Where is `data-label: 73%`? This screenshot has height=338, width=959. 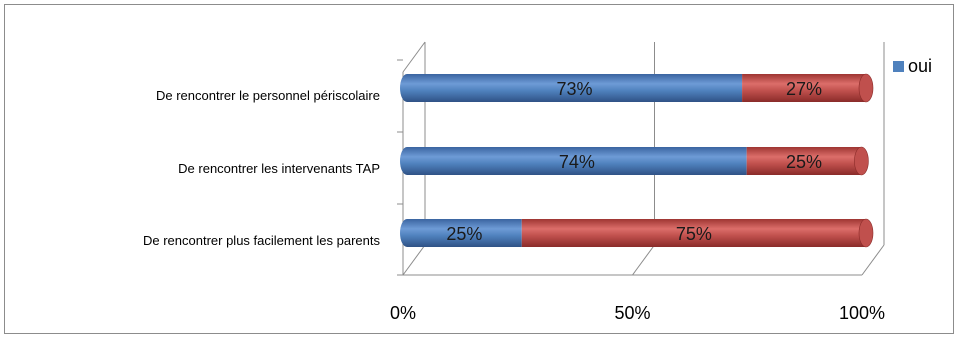
data-label: 73% is located at coordinates (575, 89).